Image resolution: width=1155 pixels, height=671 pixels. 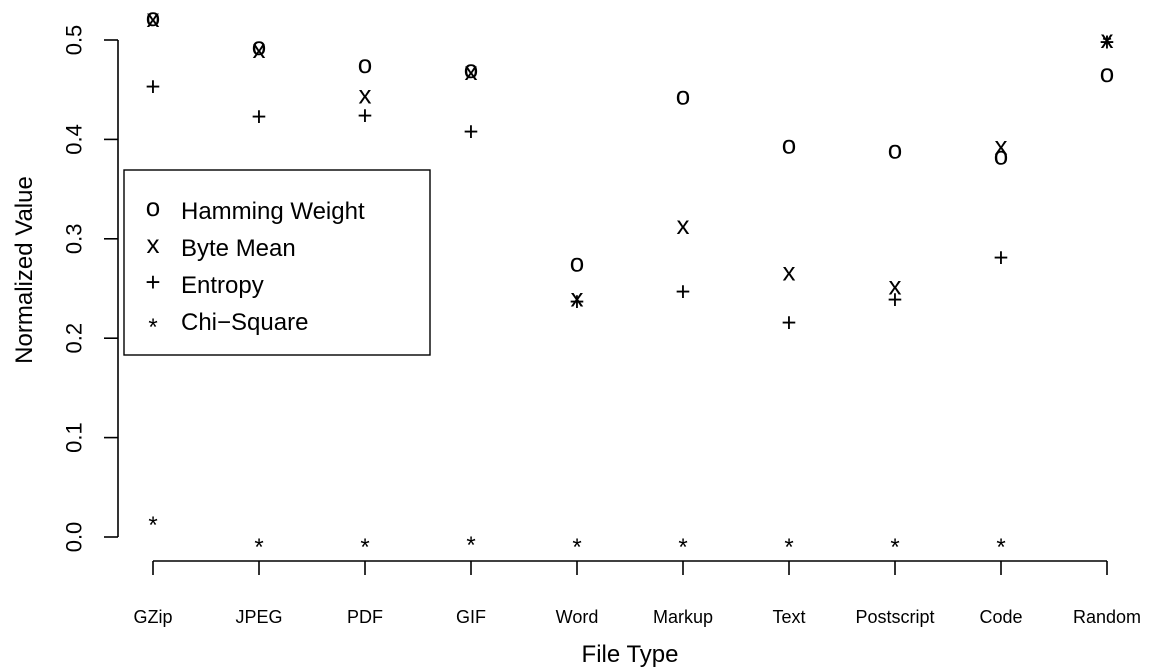 What do you see at coordinates (471, 617) in the screenshot?
I see `x-tick-label: GIF` at bounding box center [471, 617].